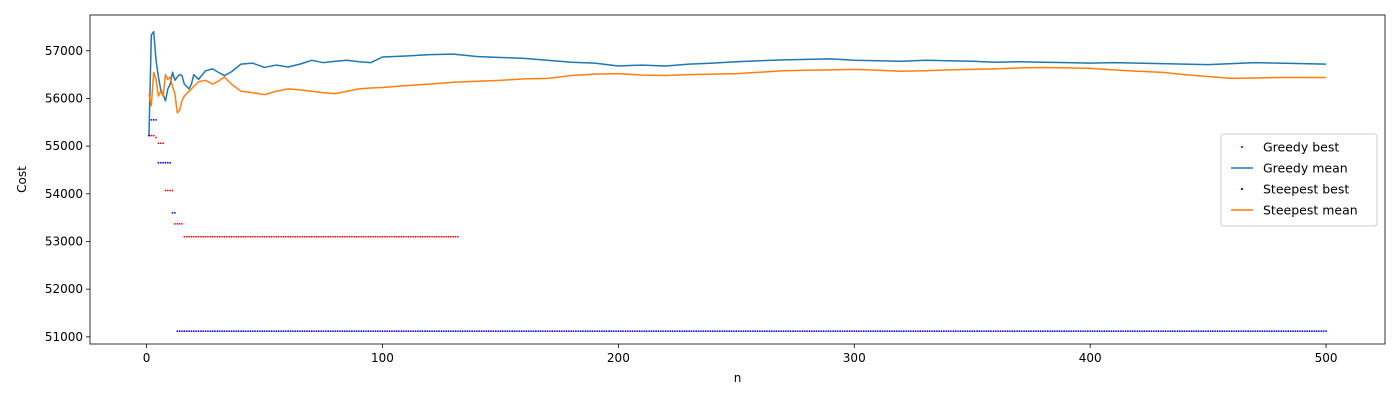 The width and height of the screenshot is (1400, 400). I want to click on legend-marker-swatch, so click(1242, 147).